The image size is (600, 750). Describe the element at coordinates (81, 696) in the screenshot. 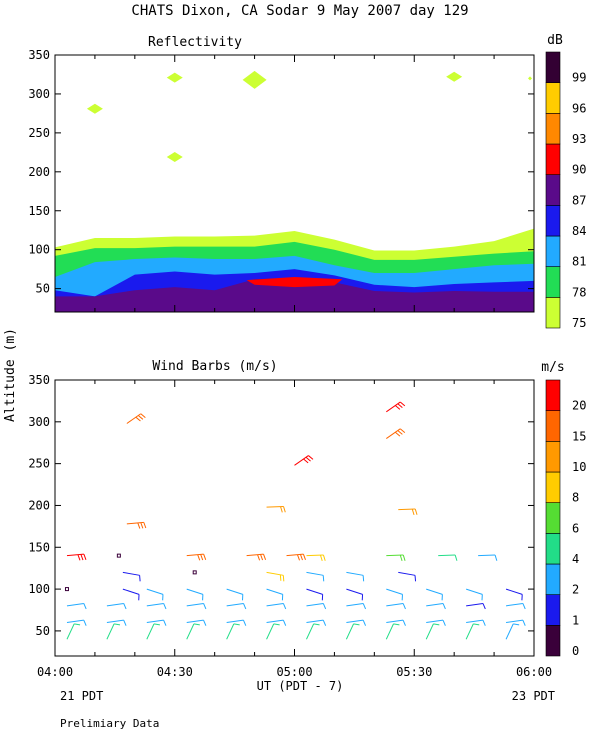

I see `left-date-label: 21 PDT` at that location.